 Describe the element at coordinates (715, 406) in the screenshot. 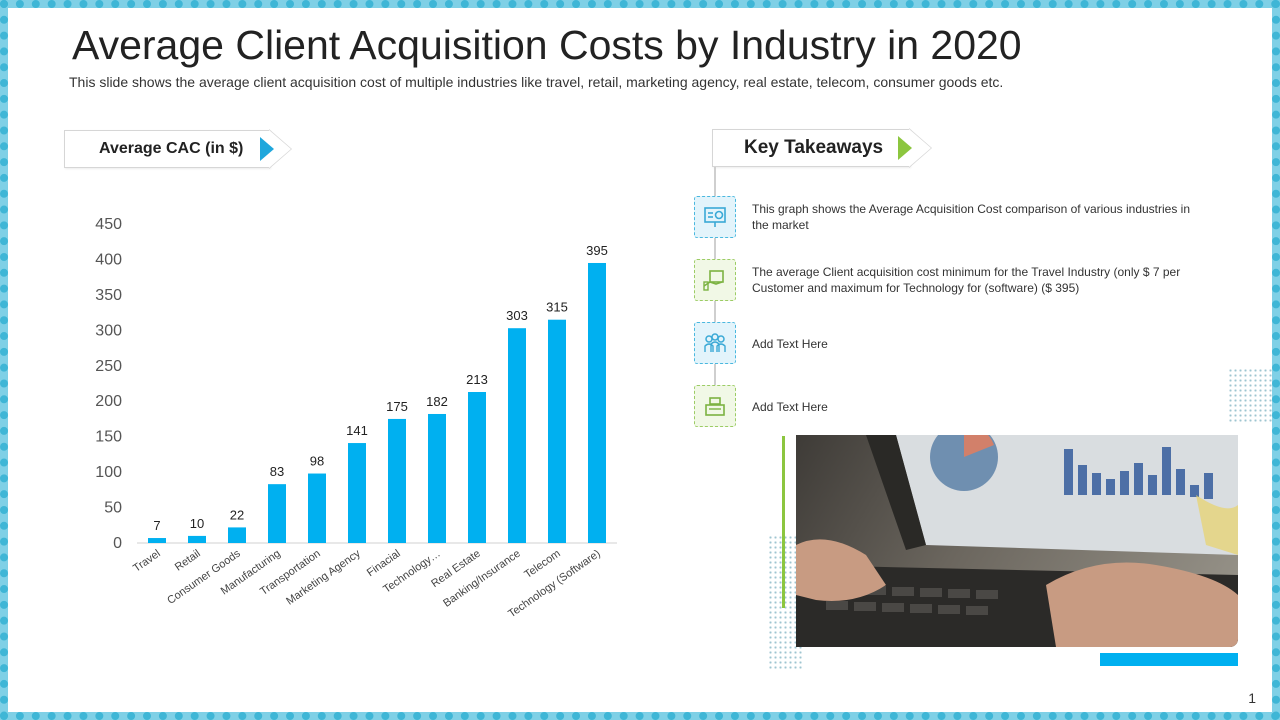

I see `cash-register-icon` at that location.